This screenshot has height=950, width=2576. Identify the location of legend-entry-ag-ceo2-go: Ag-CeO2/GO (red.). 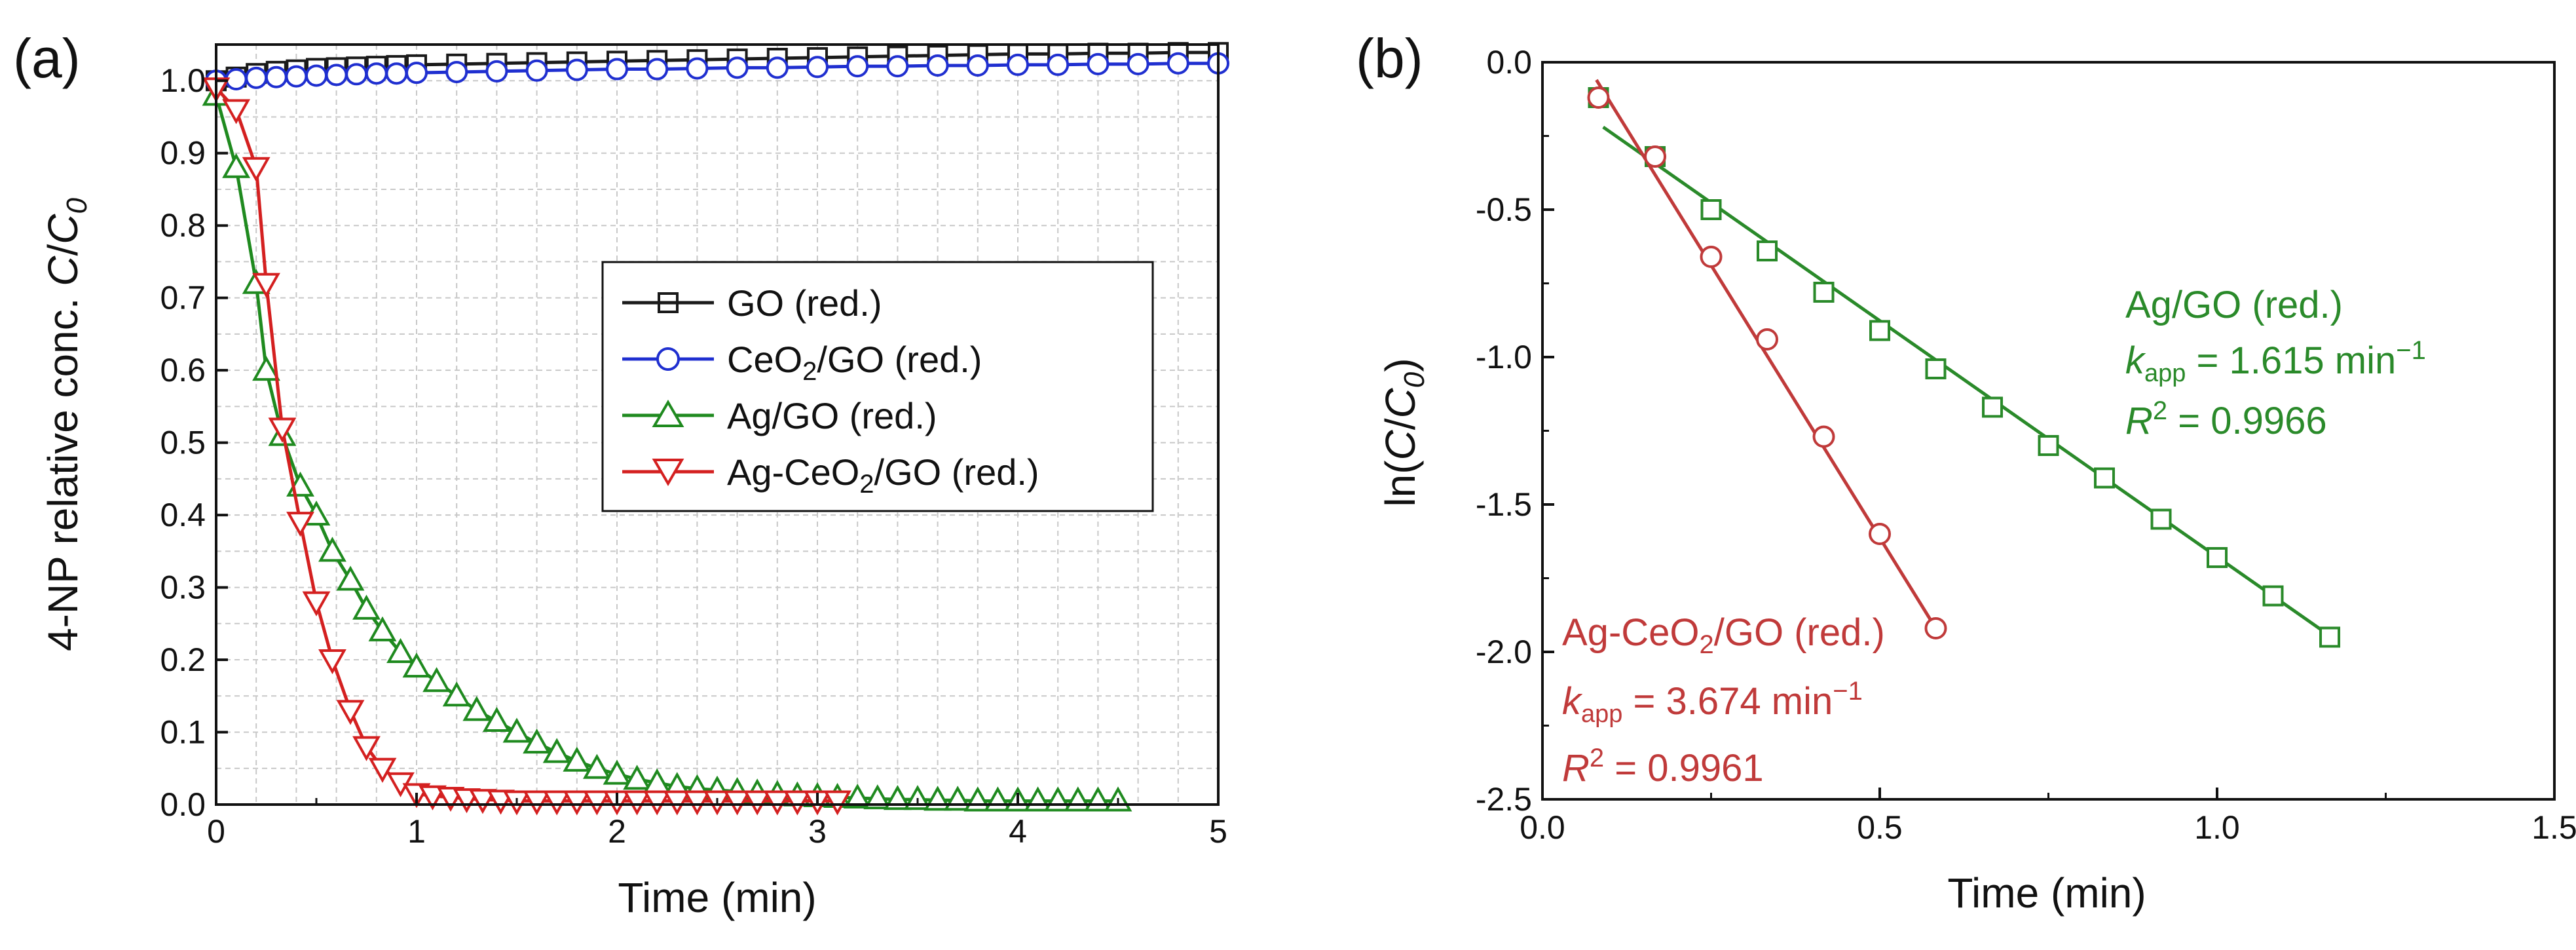
(830, 475).